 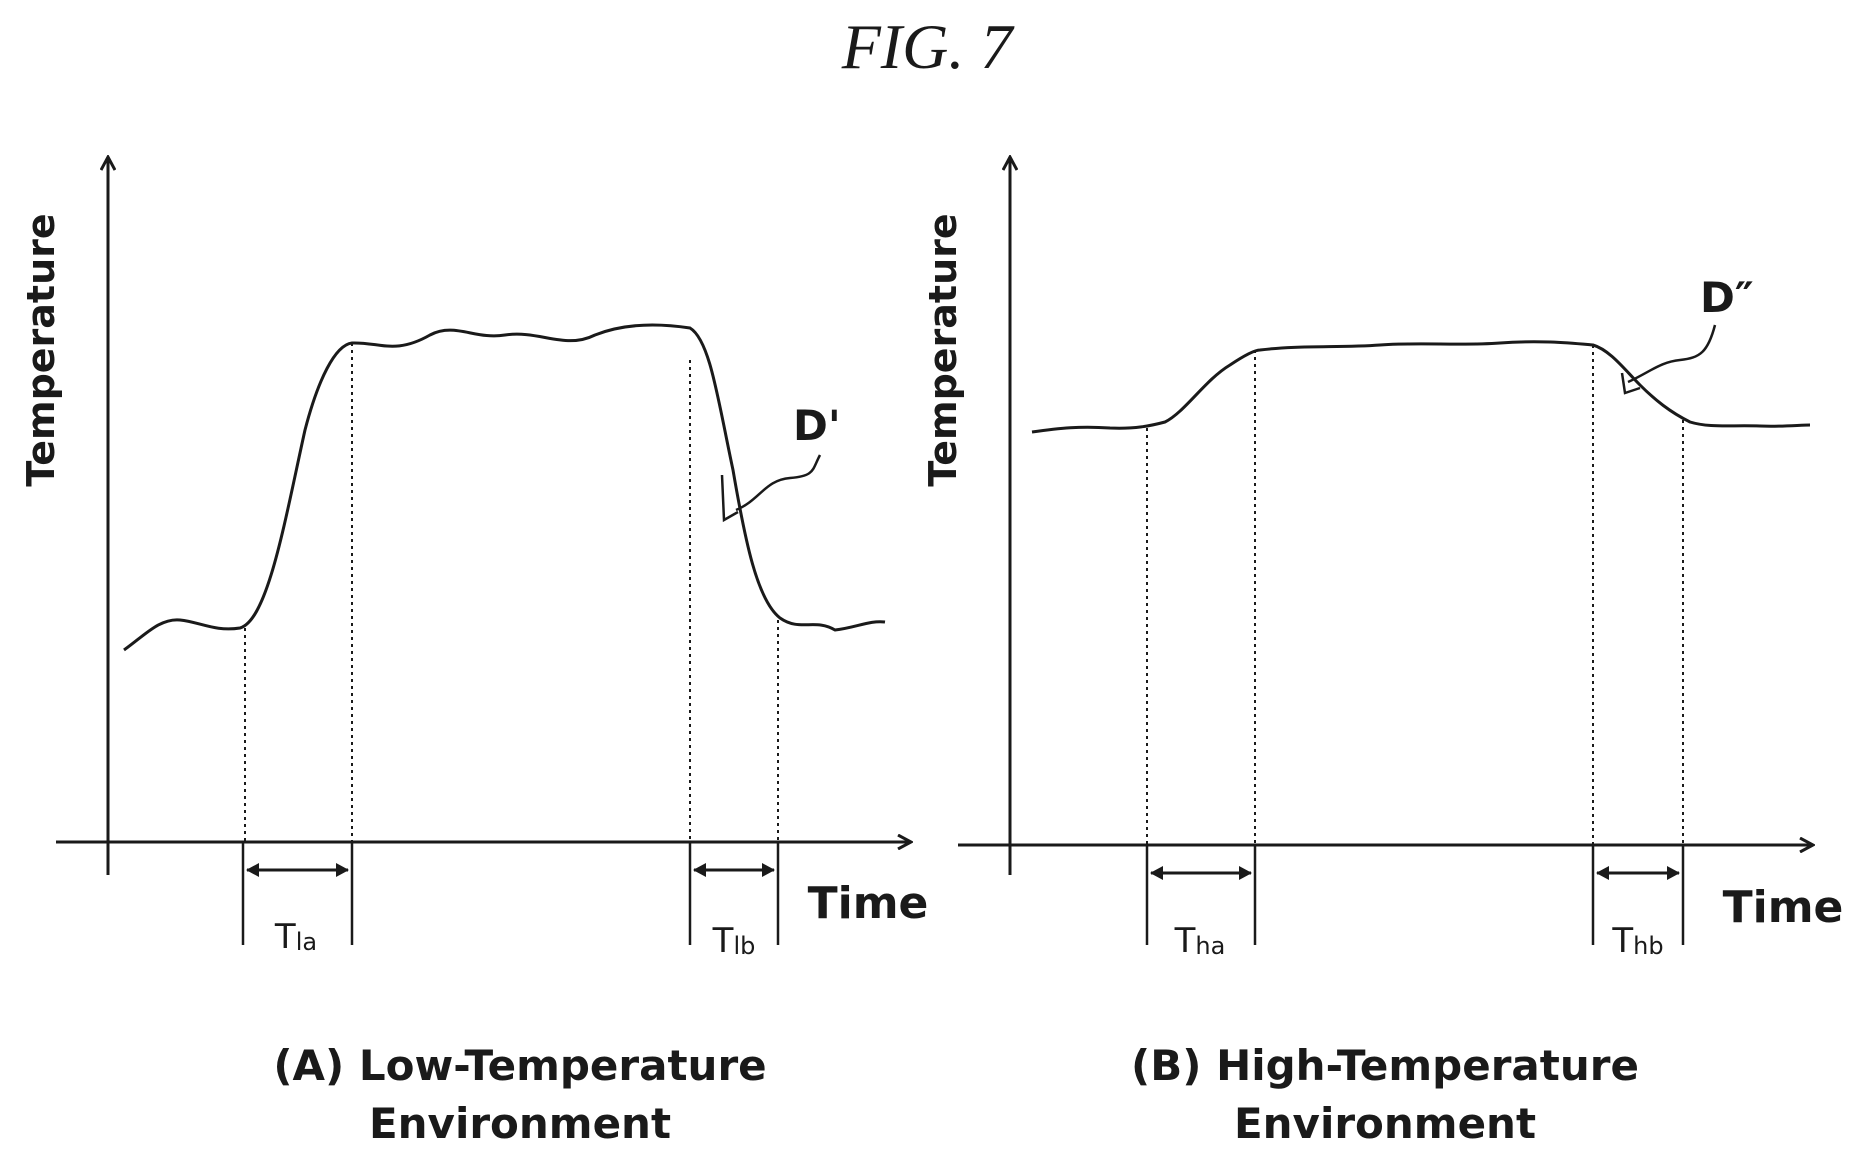 I want to click on panel-a-y-axis-label: Temperature, so click(x=41, y=349).